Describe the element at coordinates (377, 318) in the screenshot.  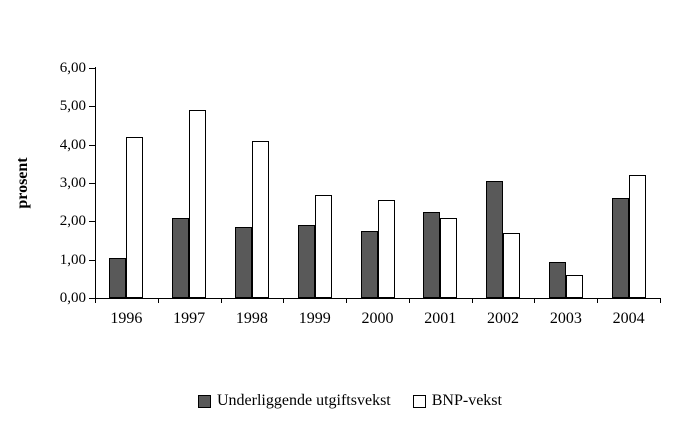
I see `x-tick-label: 2000` at that location.